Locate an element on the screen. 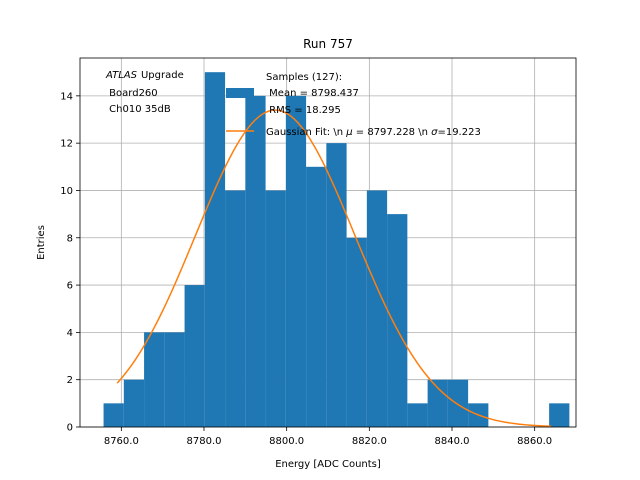  chart-title: Run 757 is located at coordinates (328, 44).